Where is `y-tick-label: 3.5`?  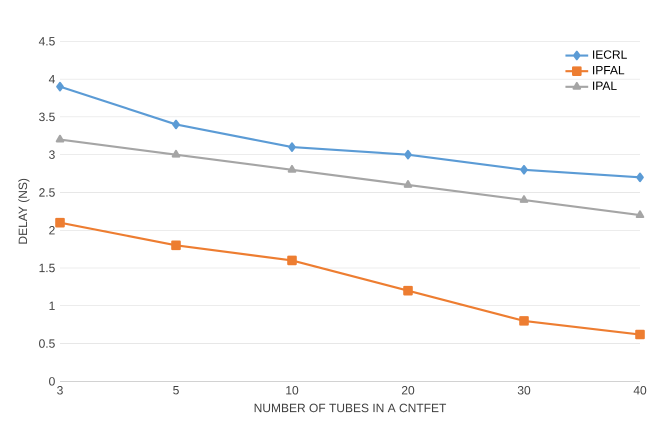
y-tick-label: 3.5 is located at coordinates (47, 117).